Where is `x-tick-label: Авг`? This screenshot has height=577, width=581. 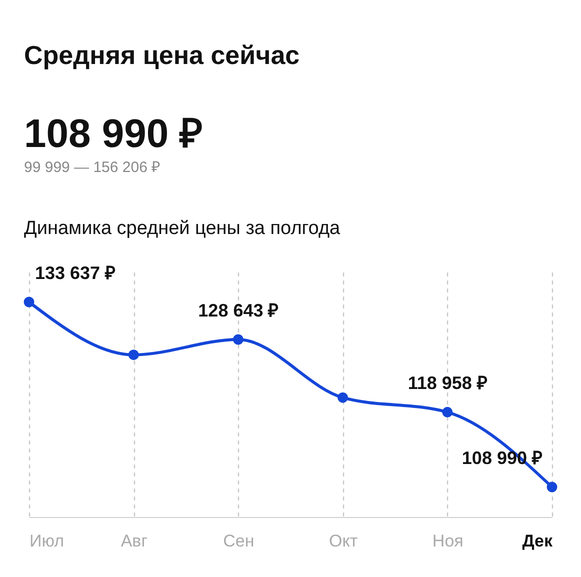 x-tick-label: Авг is located at coordinates (134, 541).